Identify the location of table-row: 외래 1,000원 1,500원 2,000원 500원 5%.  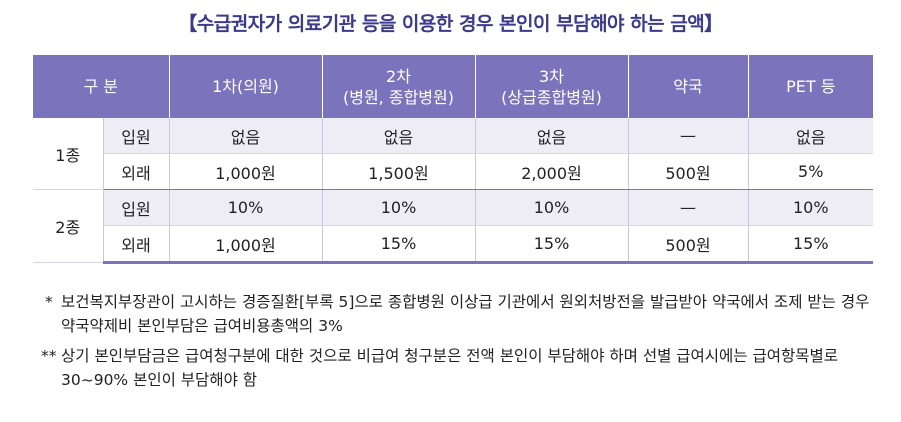
(453, 171).